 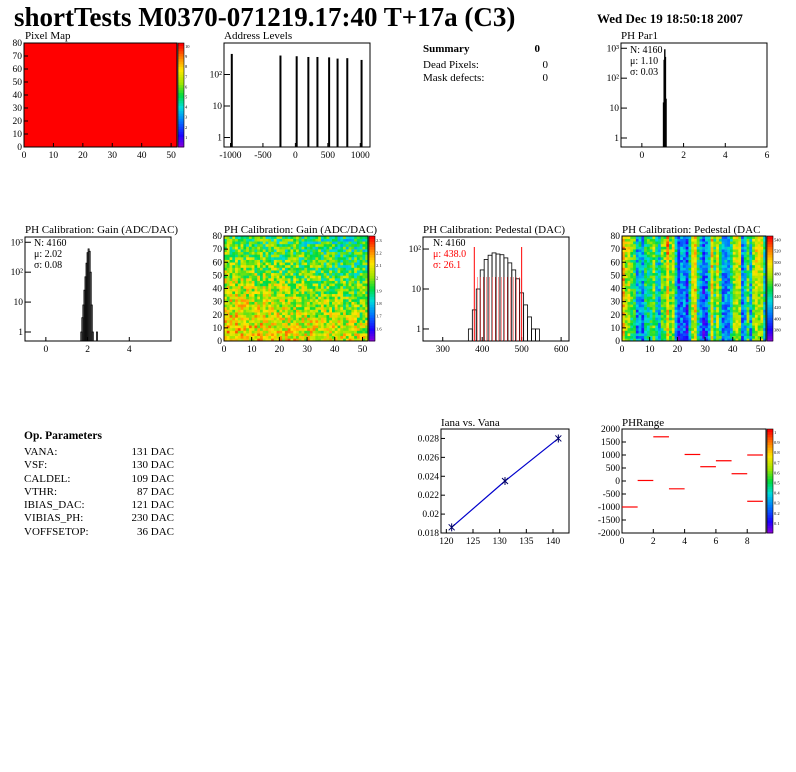 What do you see at coordinates (616, 276) in the screenshot?
I see `y-tick-label: 50` at bounding box center [616, 276].